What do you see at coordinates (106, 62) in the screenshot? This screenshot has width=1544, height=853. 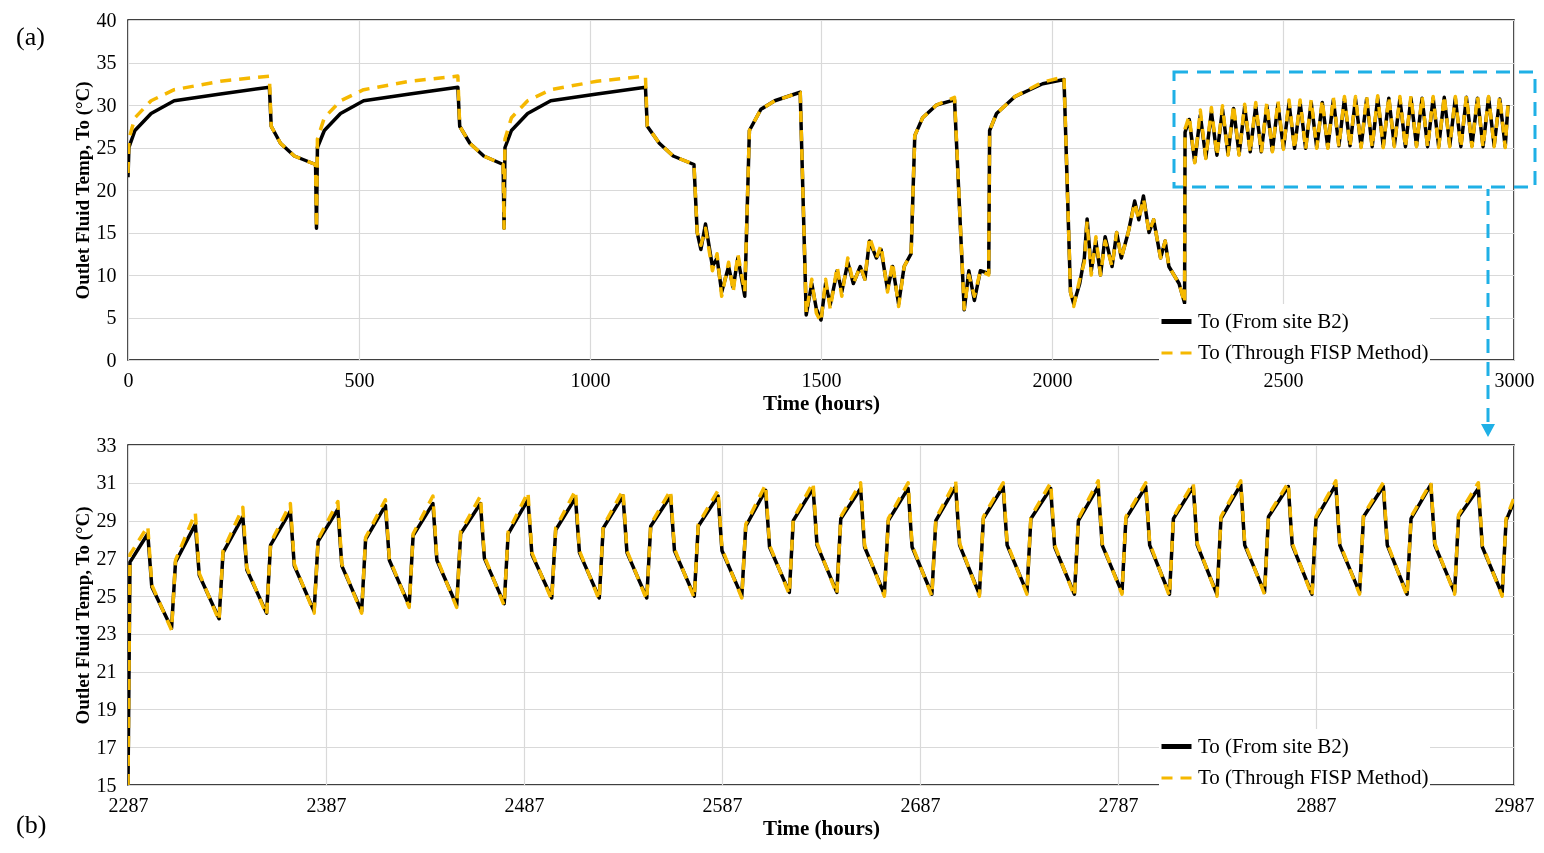 I see `y-tick-label: 35` at bounding box center [106, 62].